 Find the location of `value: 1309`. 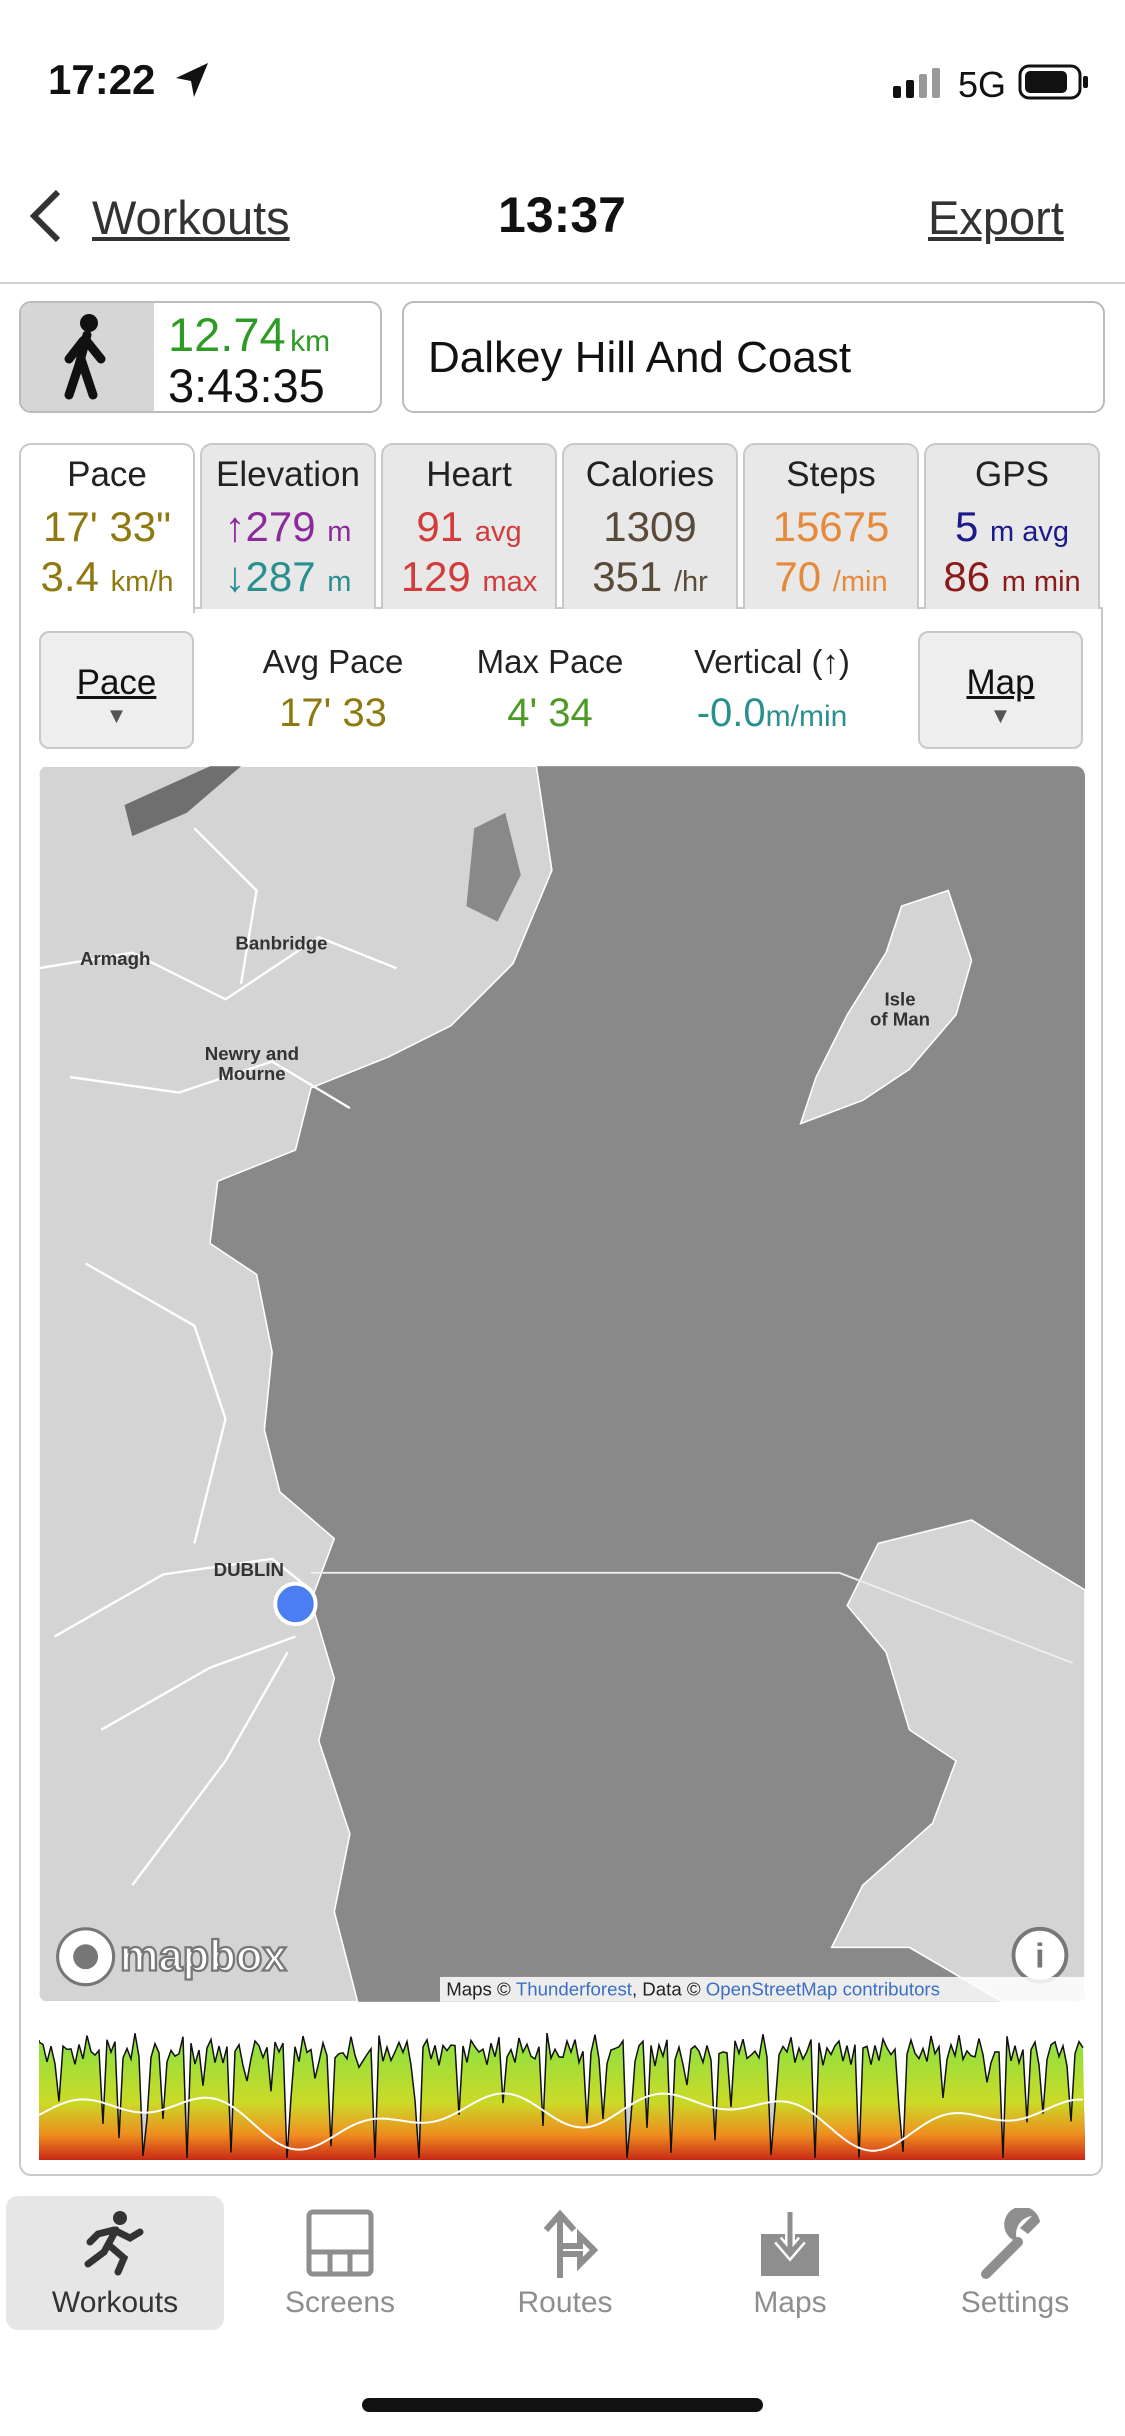

value: 1309 is located at coordinates (650, 526).